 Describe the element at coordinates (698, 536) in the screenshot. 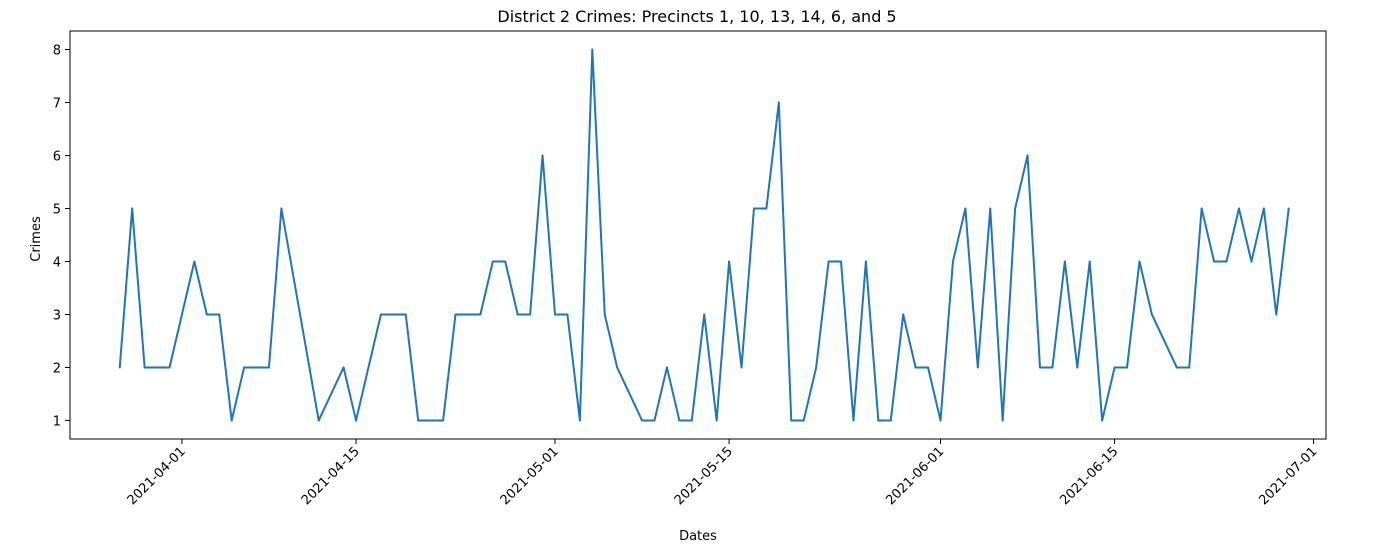

I see `x-axis-label: Dates` at that location.